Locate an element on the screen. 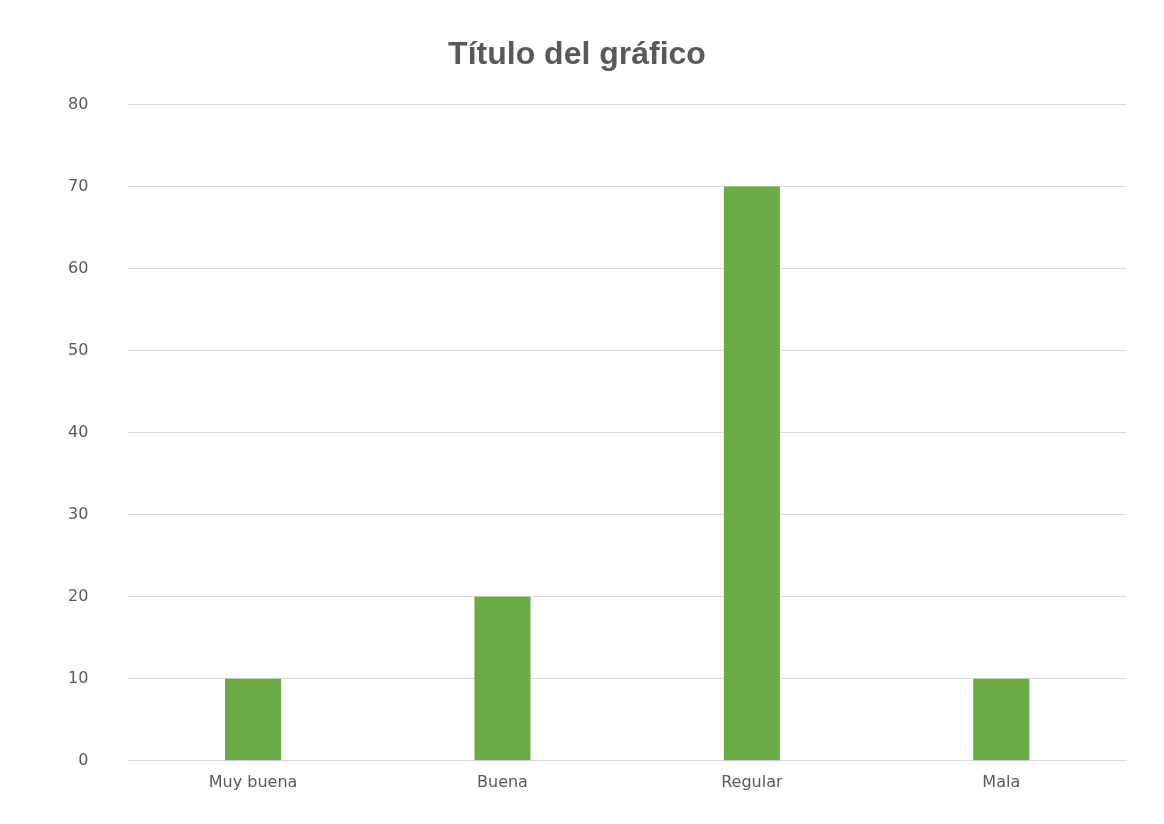 This screenshot has height=824, width=1164. chart-title: Título del gráfico is located at coordinates (577, 53).